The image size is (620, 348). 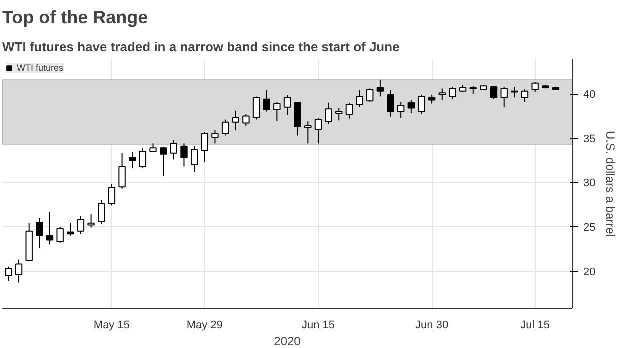 What do you see at coordinates (590, 139) in the screenshot?
I see `y-tick-label: 35` at bounding box center [590, 139].